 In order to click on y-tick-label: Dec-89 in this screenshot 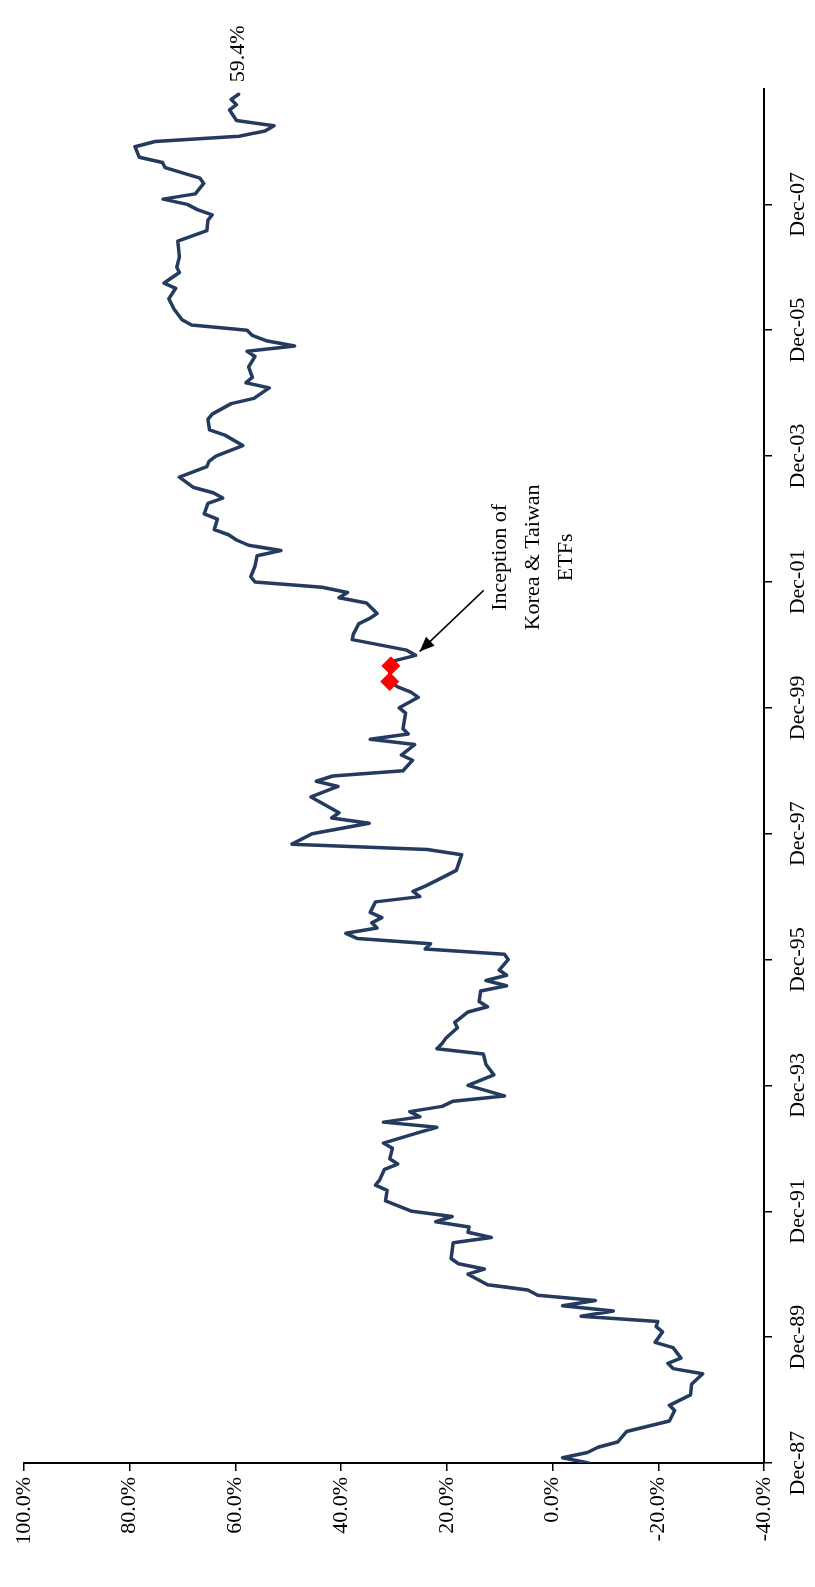, I will do `click(796, 1337)`.